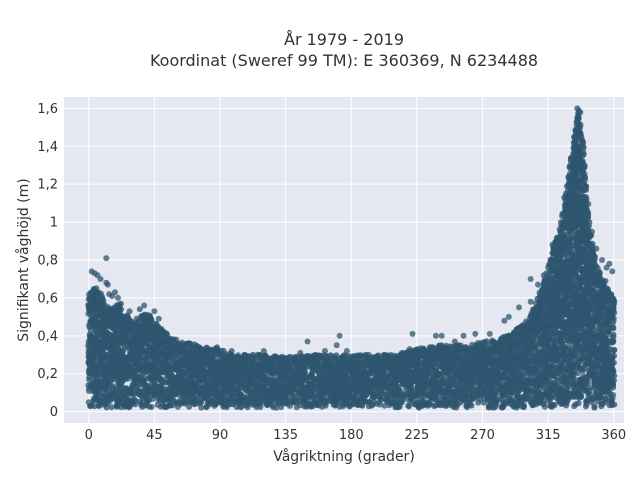 This screenshot has height=480, width=640. Describe the element at coordinates (344, 39) in the screenshot. I see `chart-title-line-1: År 1979 - 2019` at that location.